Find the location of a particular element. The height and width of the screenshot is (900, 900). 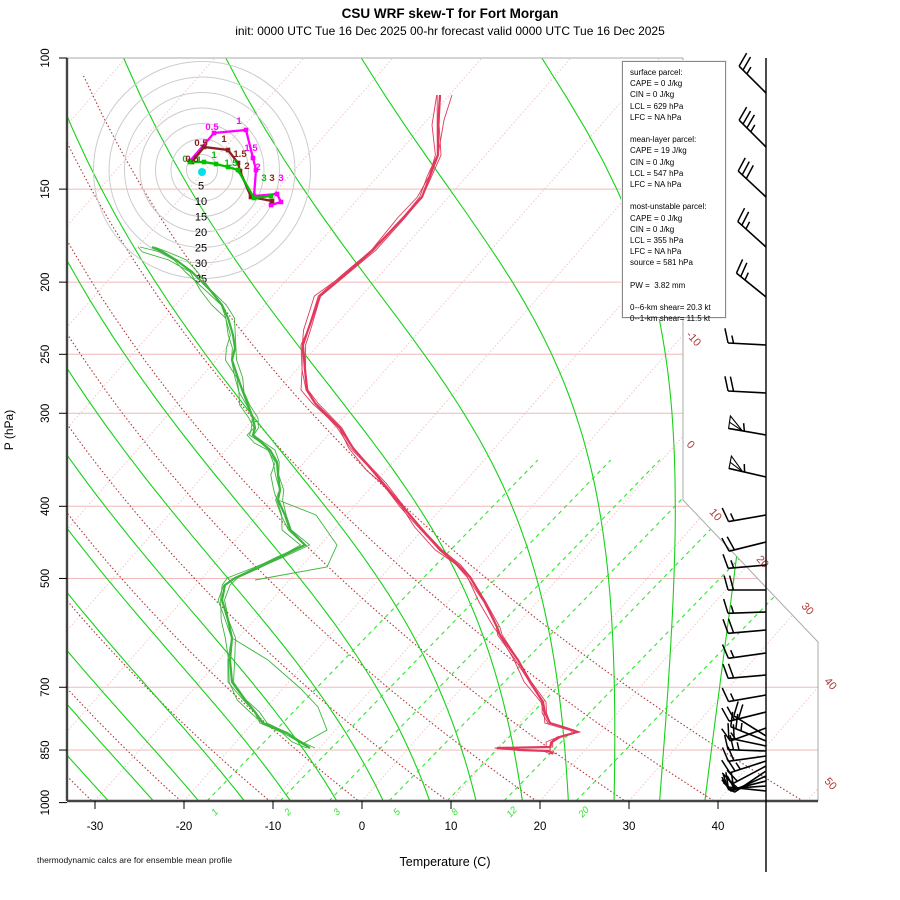

temperature-tick-label: 0 is located at coordinates (362, 827).